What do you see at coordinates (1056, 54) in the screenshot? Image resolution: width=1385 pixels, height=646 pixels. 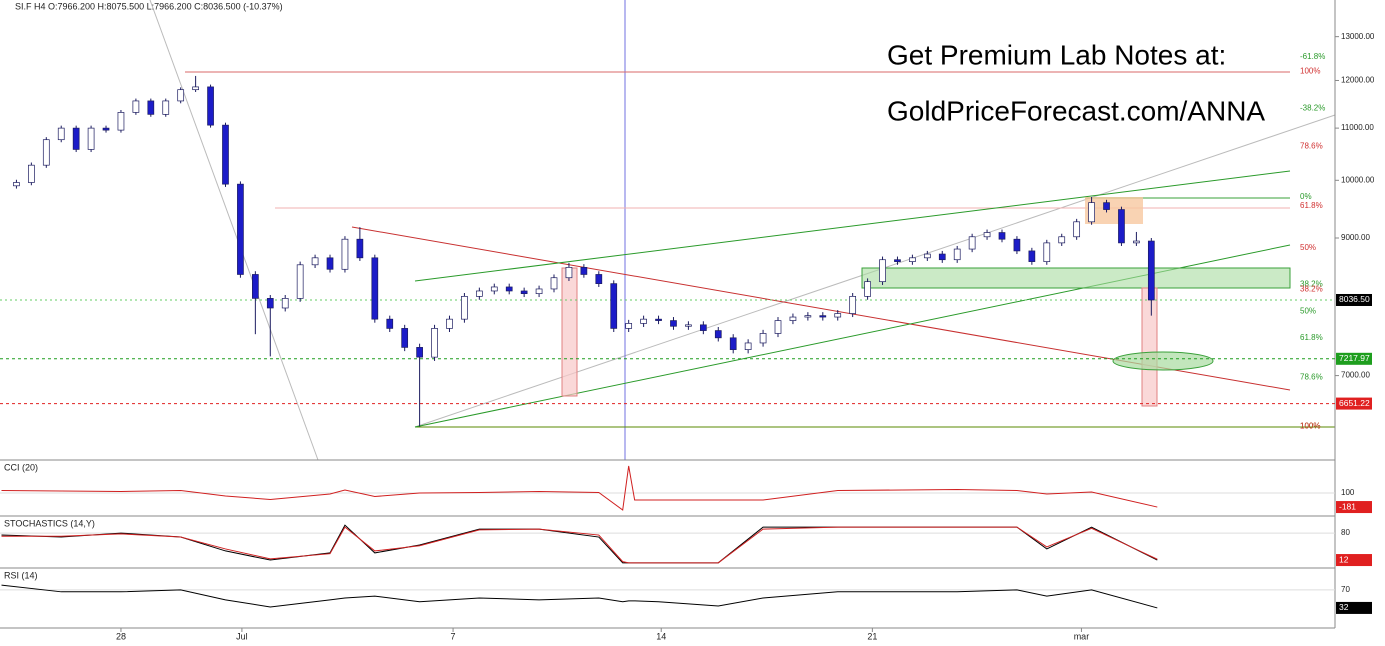 I see `promo-text: Get Premium Lab Notes at:` at bounding box center [1056, 54].